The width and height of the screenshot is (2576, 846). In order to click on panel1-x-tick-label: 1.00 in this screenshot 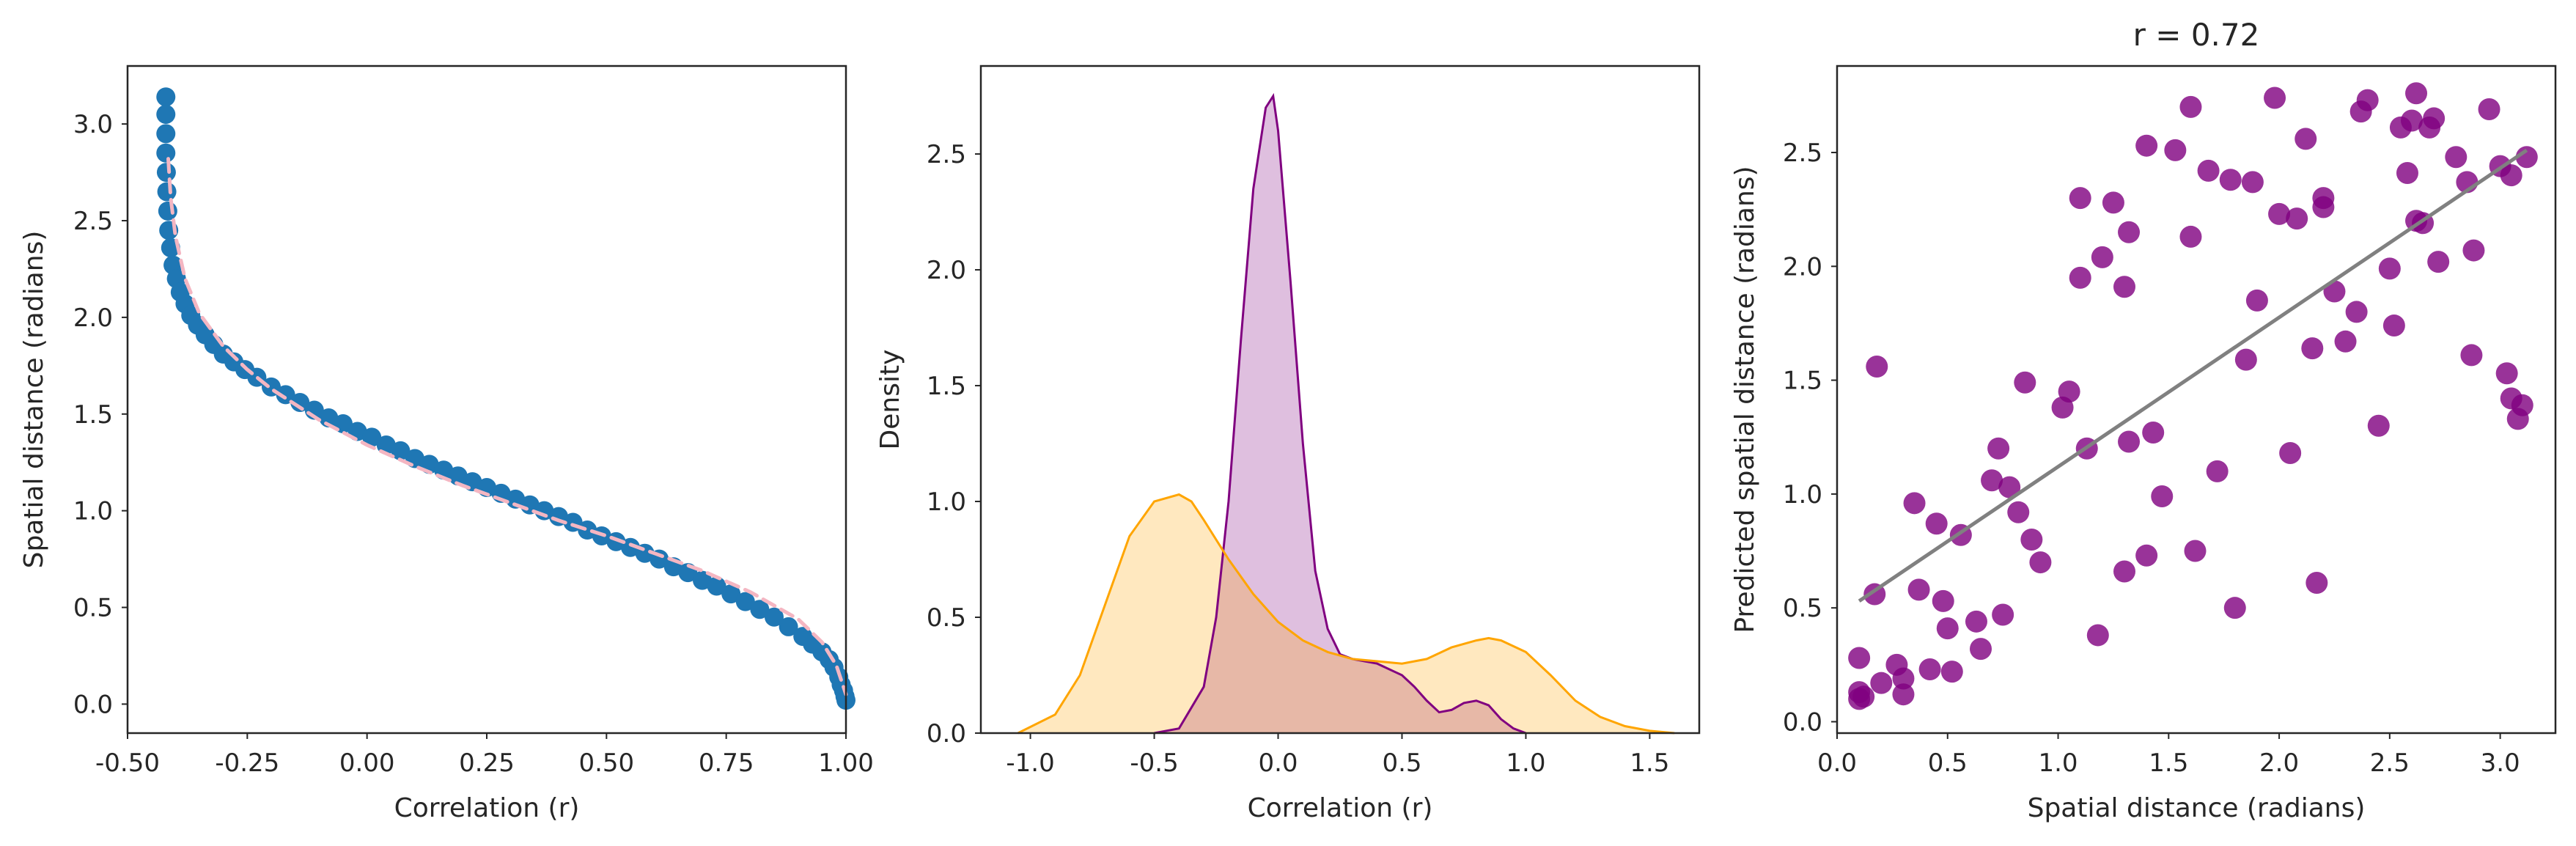, I will do `click(846, 763)`.